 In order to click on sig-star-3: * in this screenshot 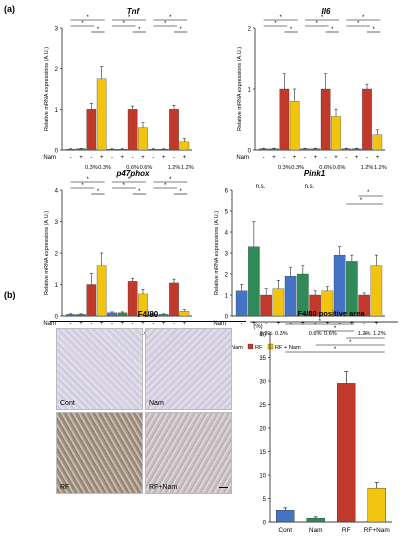, I will do `click(368, 193)`.